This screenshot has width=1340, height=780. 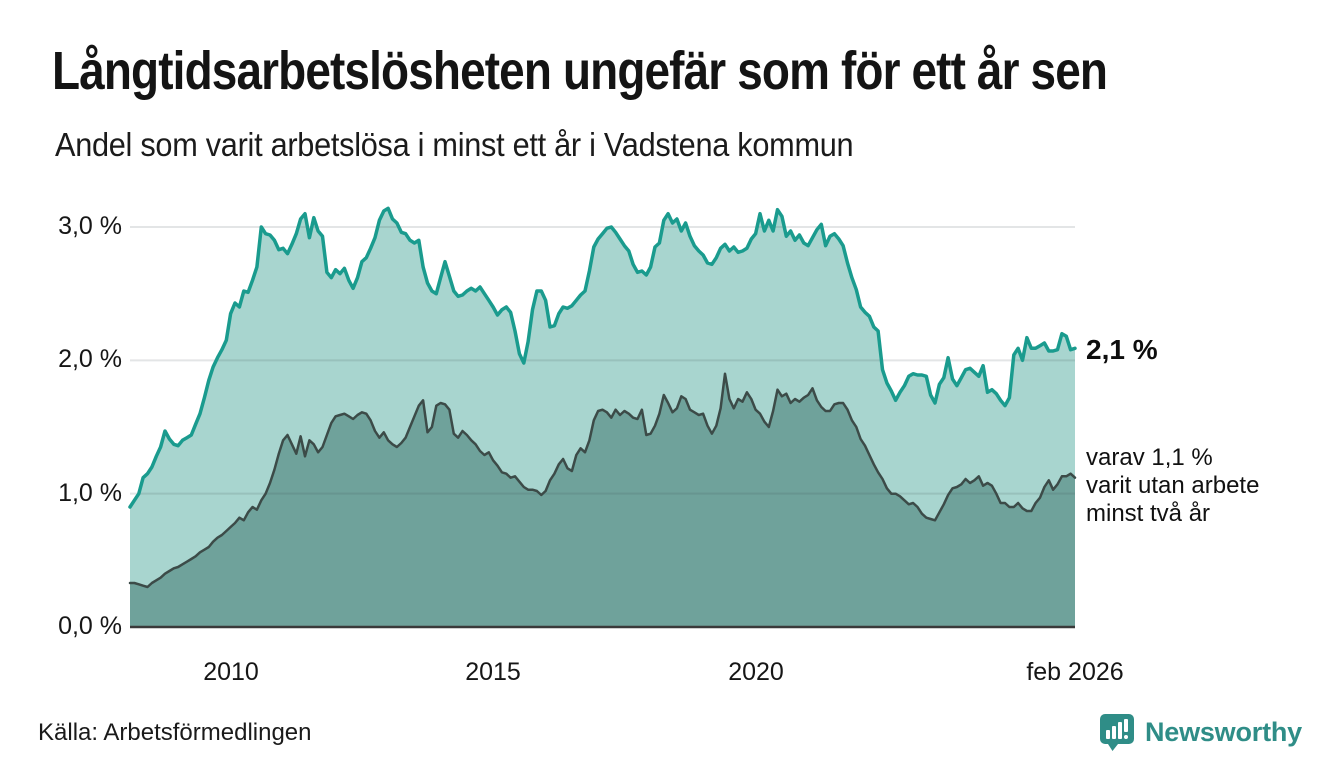 I want to click on x-tick-2020: 2020, so click(x=756, y=672).